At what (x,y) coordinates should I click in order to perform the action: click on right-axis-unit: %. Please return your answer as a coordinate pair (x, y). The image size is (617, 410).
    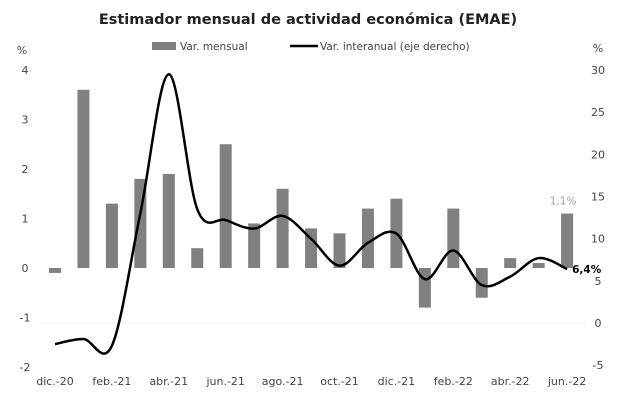
    Looking at the image, I should click on (598, 48).